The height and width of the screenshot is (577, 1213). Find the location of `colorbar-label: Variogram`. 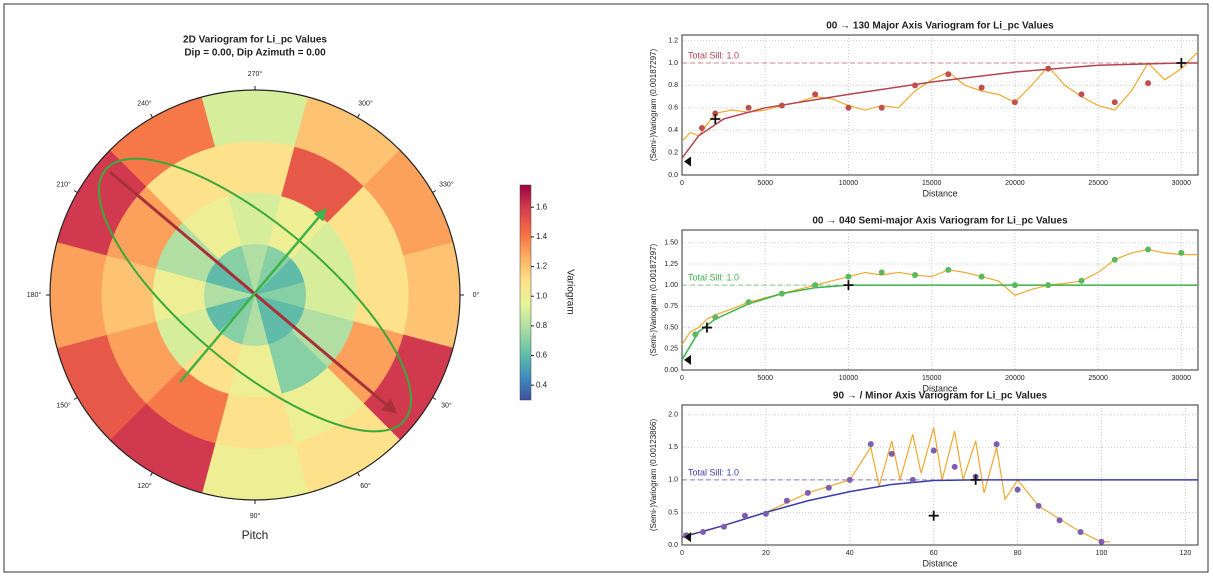

colorbar-label: Variogram is located at coordinates (569, 291).